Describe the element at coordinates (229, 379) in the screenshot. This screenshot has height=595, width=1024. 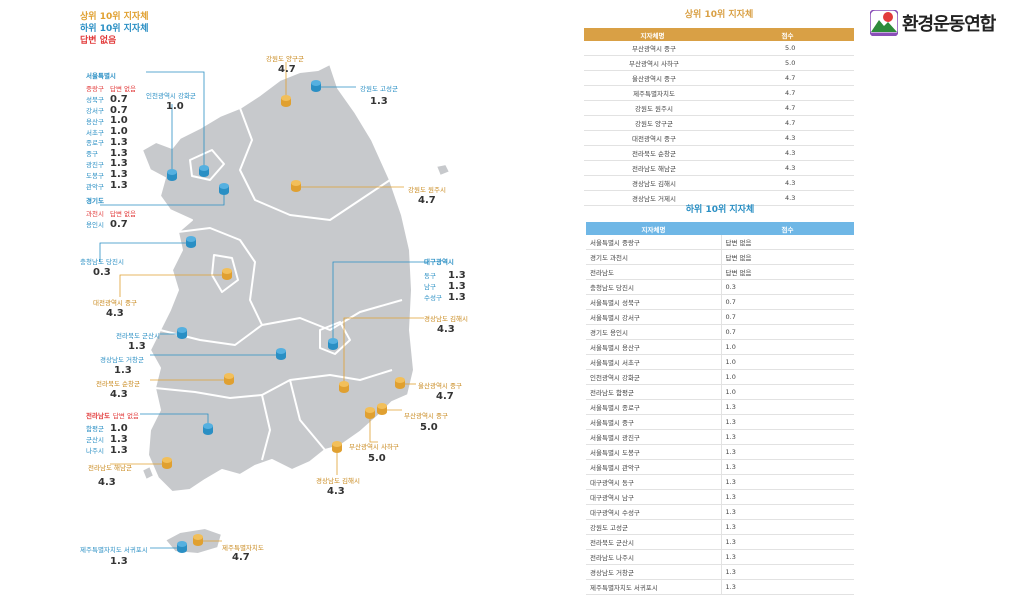
I see `marker-sunchang` at that location.